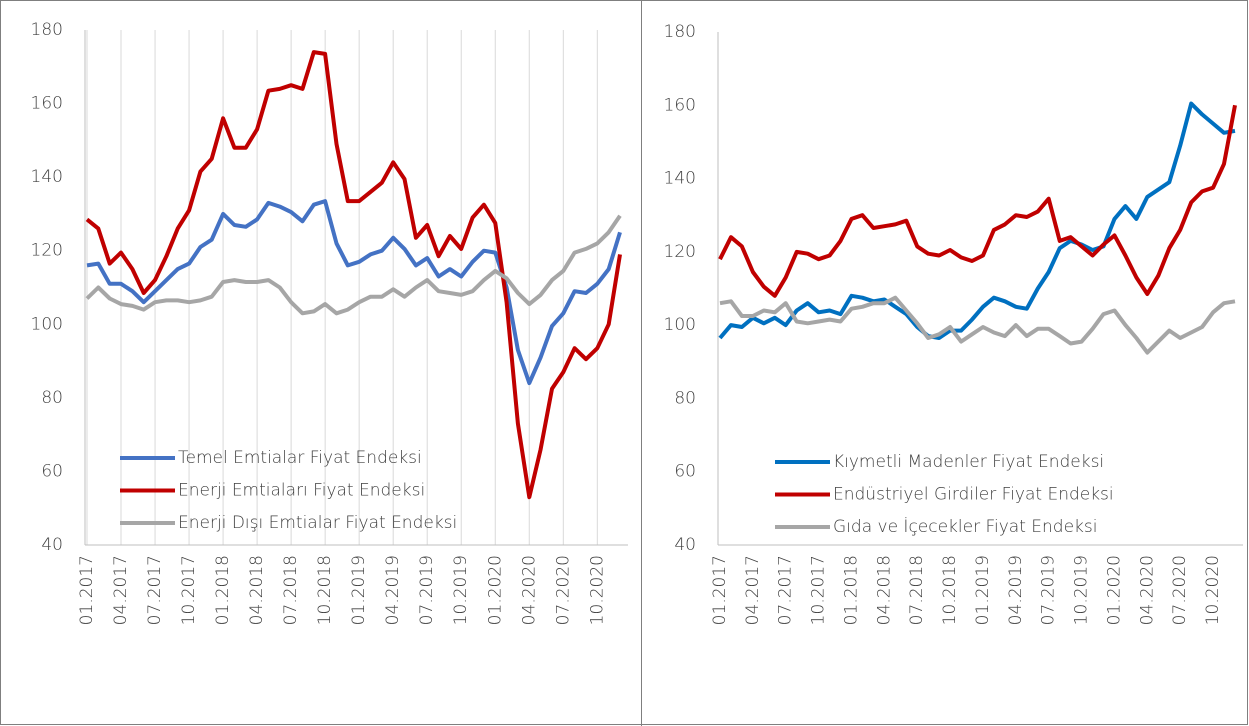 The width and height of the screenshot is (1249, 726). What do you see at coordinates (973, 495) in the screenshot?
I see `legend-label: Endüstriyel Girdiler Fiyat Endeksi` at bounding box center [973, 495].